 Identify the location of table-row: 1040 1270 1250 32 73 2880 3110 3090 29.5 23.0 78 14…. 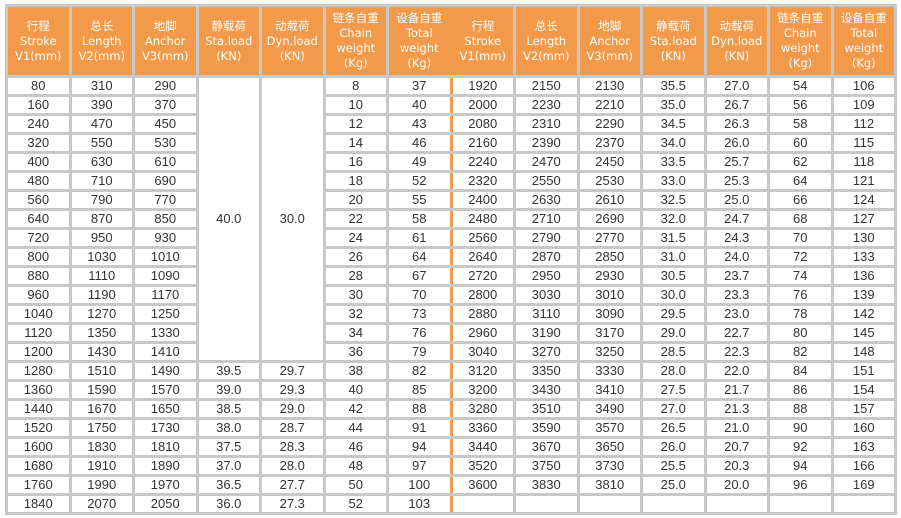
(451, 314).